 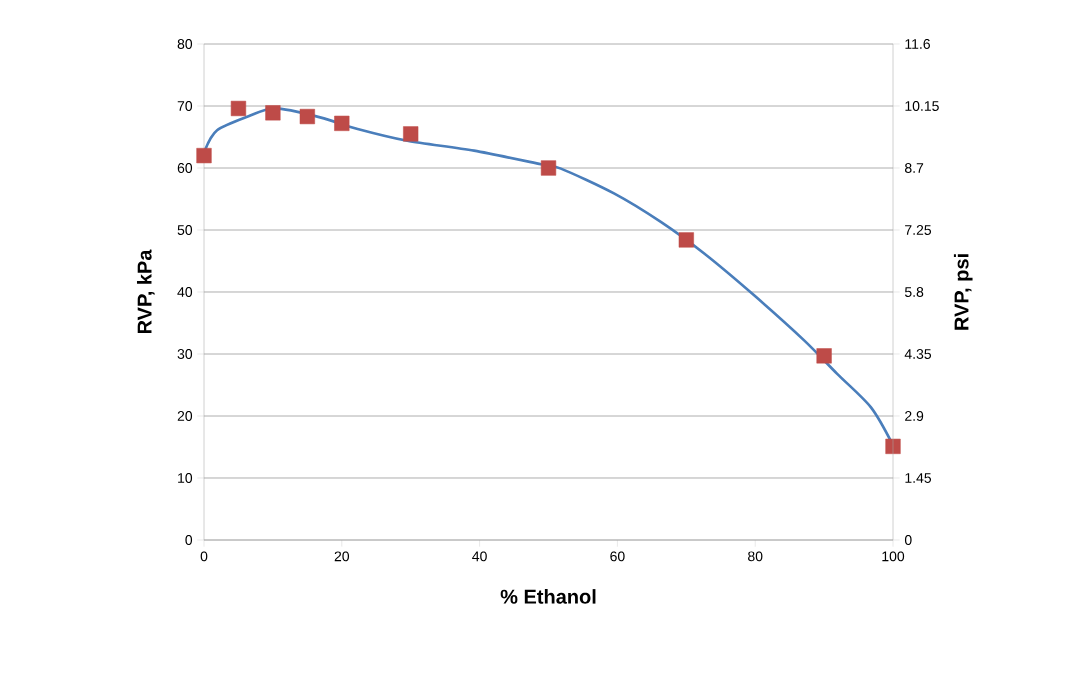 I want to click on y-tick-label: 30, so click(x=185, y=354).